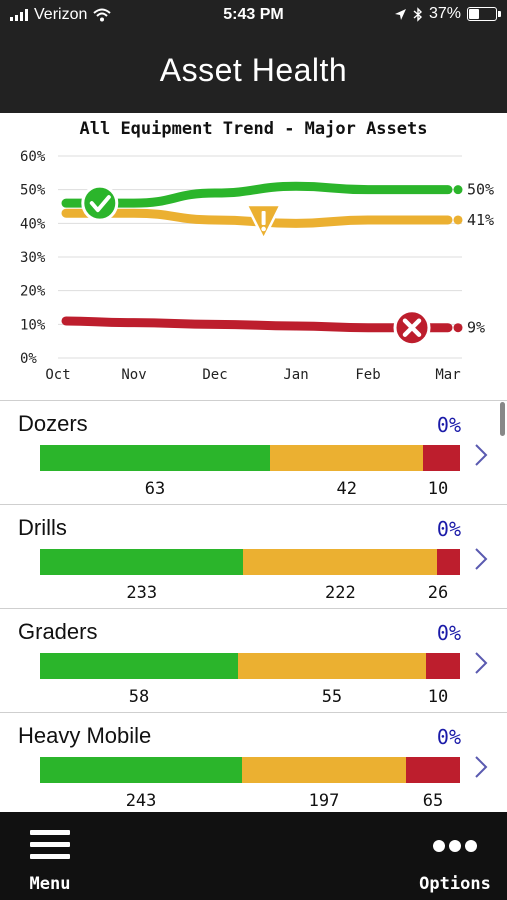 The image size is (507, 900). I want to click on check-mark, so click(100, 204).